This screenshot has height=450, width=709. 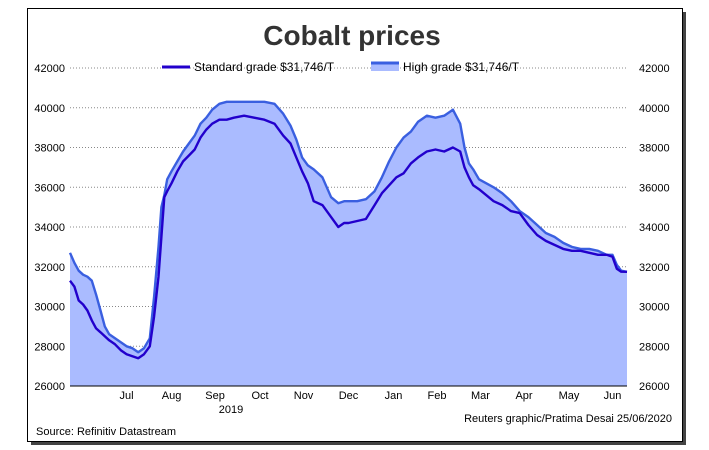 I want to click on x-tick-label: Mar, so click(x=480, y=396).